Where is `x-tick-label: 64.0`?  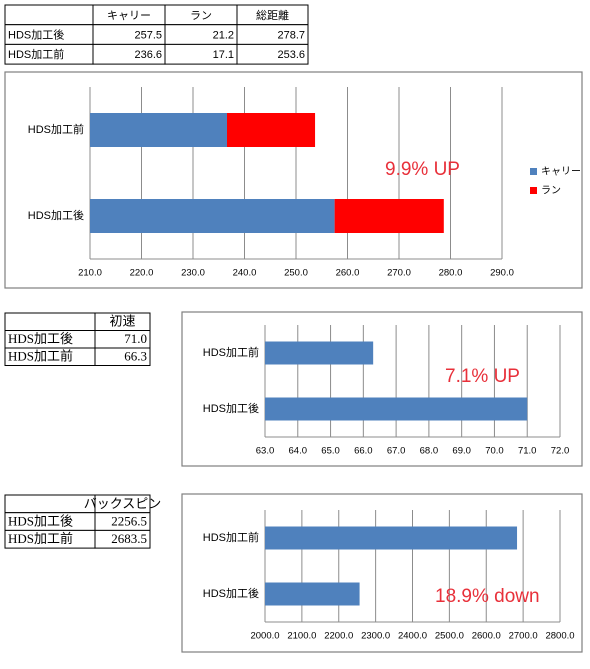 x-tick-label: 64.0 is located at coordinates (298, 451).